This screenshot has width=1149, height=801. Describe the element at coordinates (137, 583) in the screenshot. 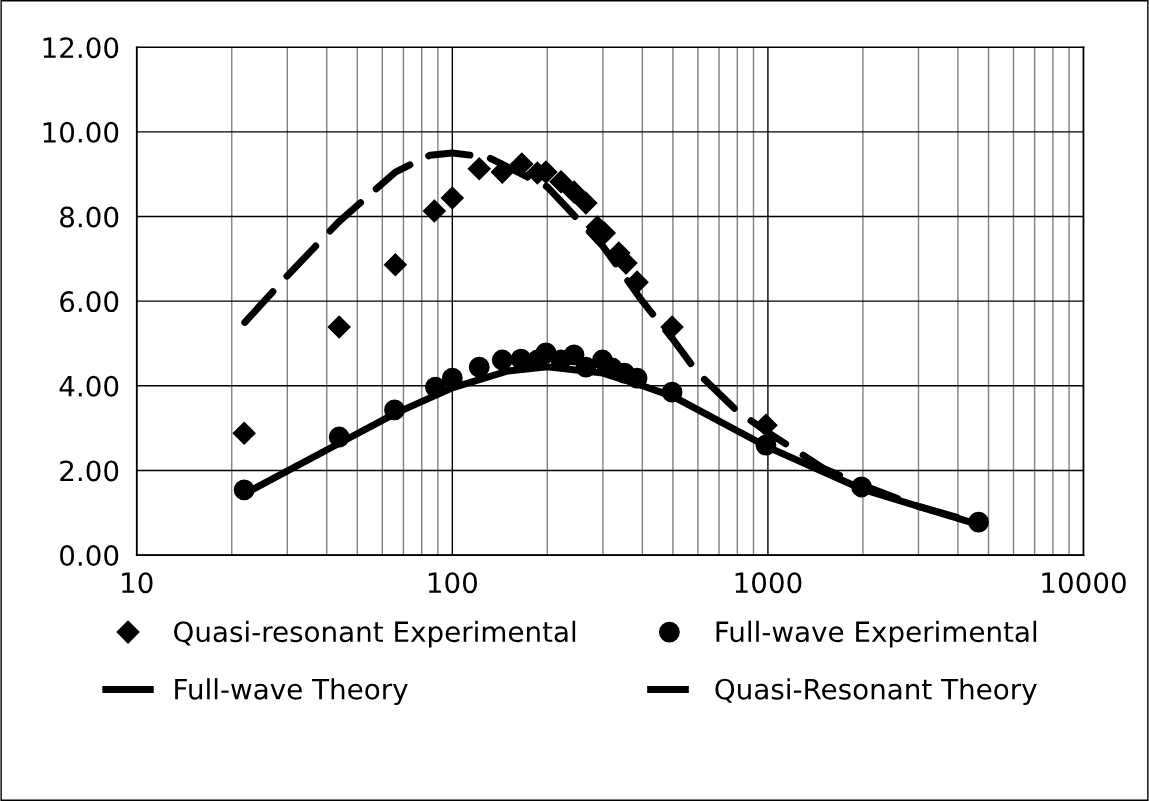

I see `x-tick-label: 10` at that location.